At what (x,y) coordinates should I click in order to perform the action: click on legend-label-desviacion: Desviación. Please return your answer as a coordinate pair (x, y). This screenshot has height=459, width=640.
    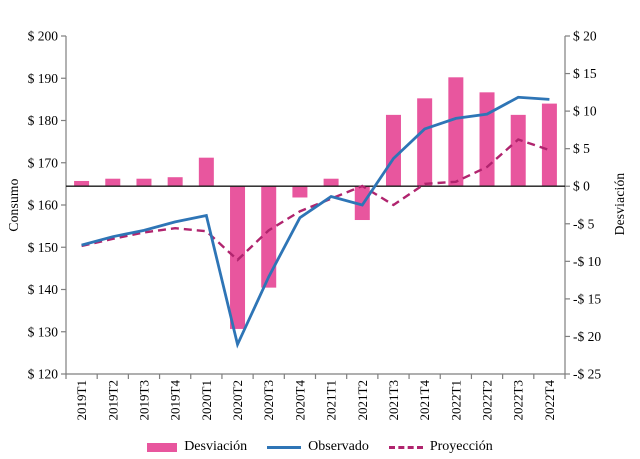
    Looking at the image, I should click on (216, 446).